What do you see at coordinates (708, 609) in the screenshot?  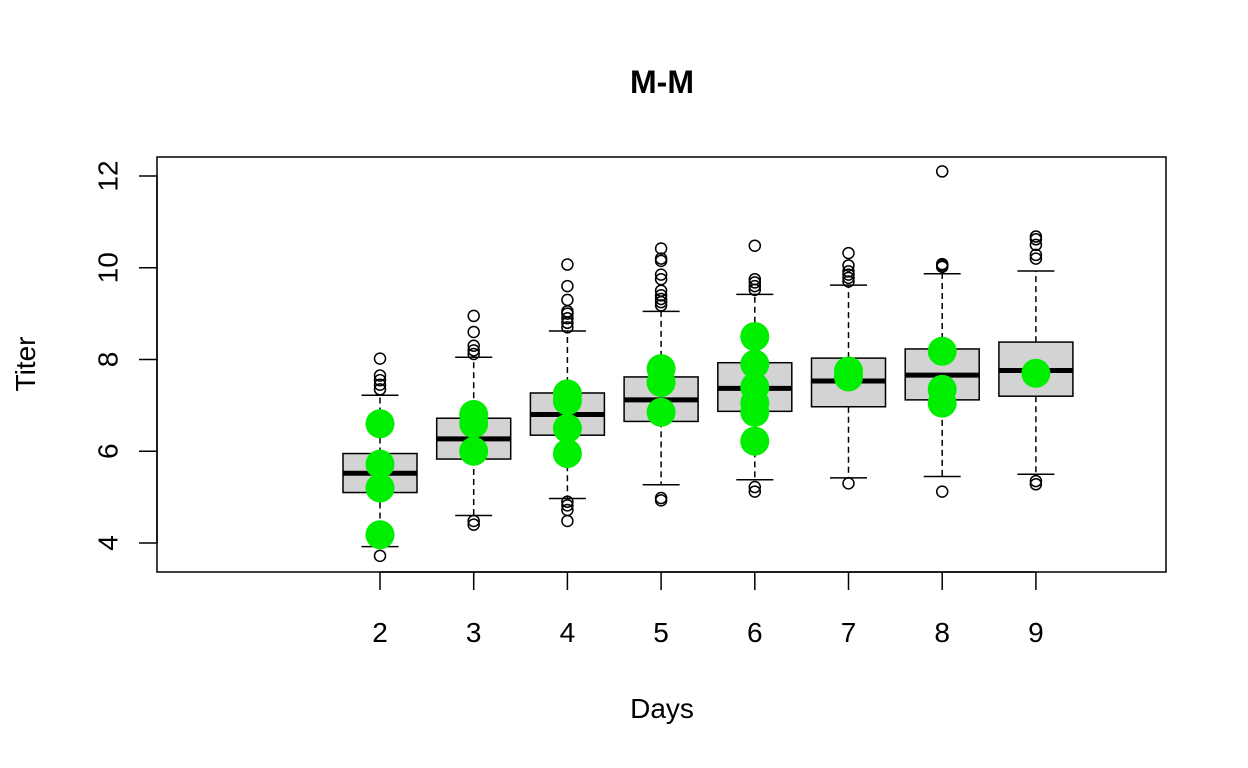 I see `x-axis: 2 3 4 5 6 7 8 9` at bounding box center [708, 609].